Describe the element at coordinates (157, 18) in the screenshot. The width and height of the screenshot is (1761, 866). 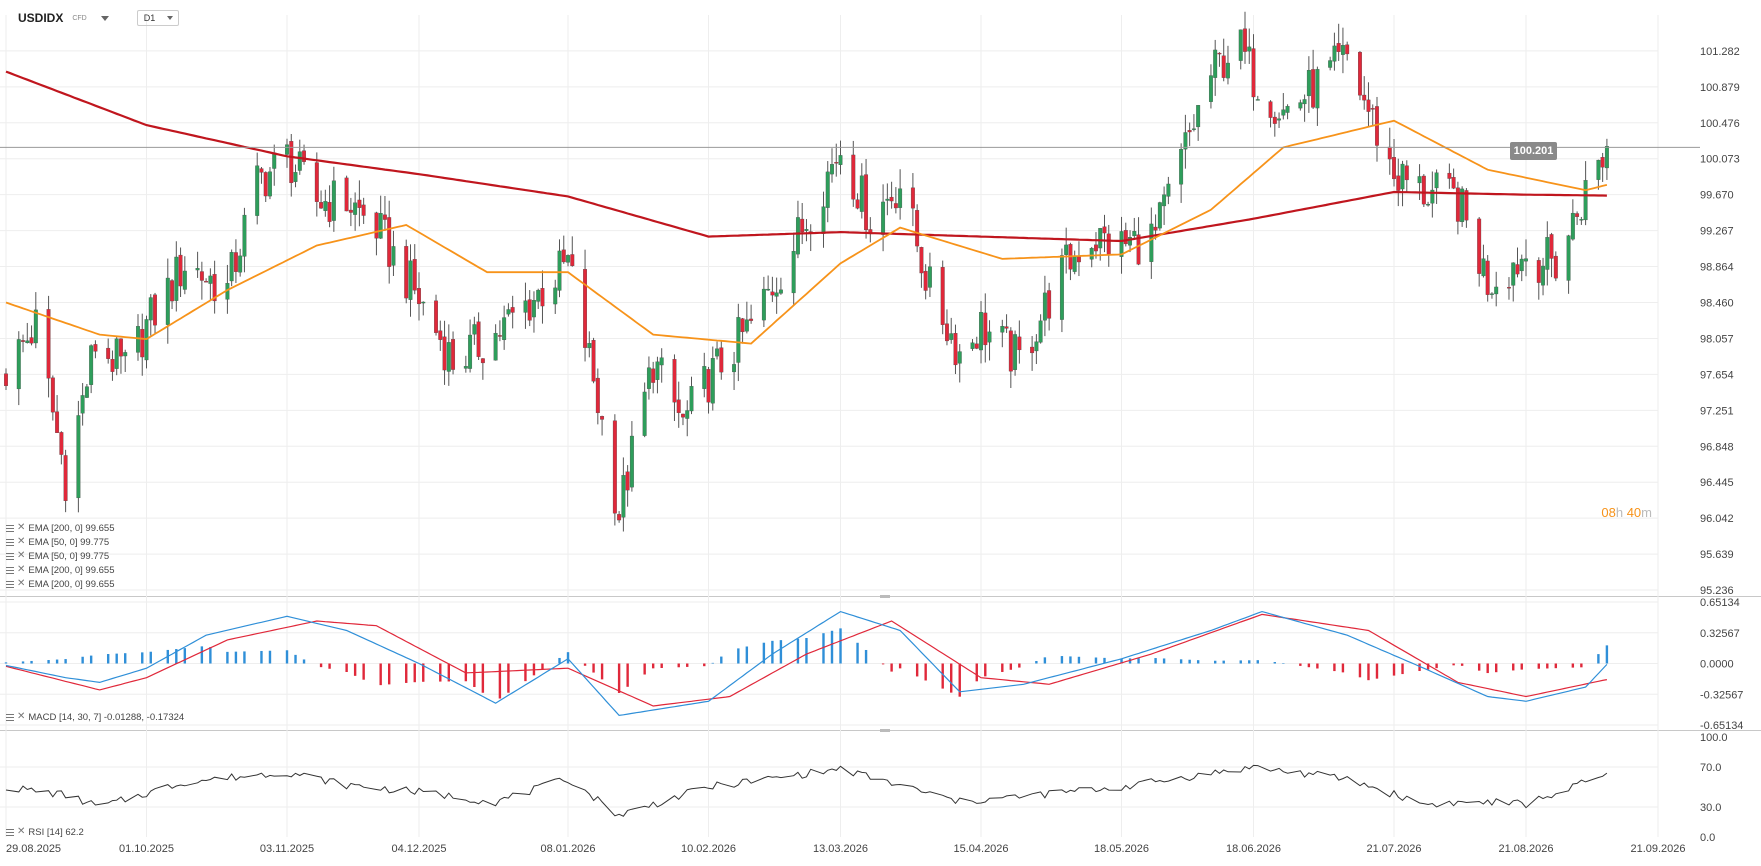
I see `timeframe-select: D1` at that location.